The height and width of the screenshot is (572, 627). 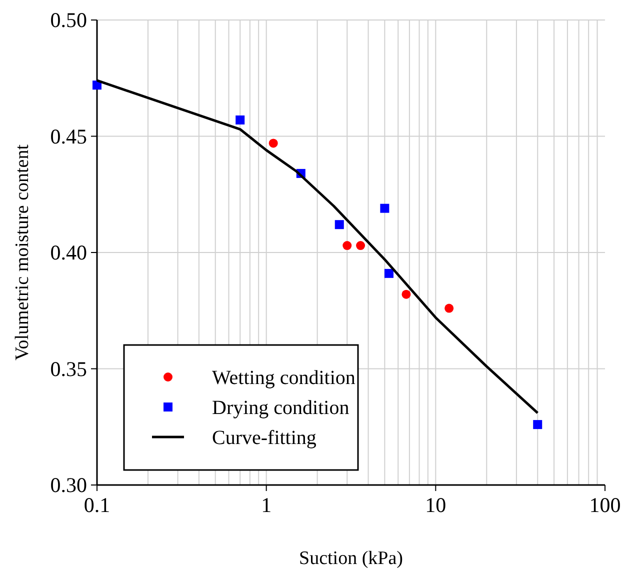 I want to click on x-tick-label: 10, so click(x=435, y=505).